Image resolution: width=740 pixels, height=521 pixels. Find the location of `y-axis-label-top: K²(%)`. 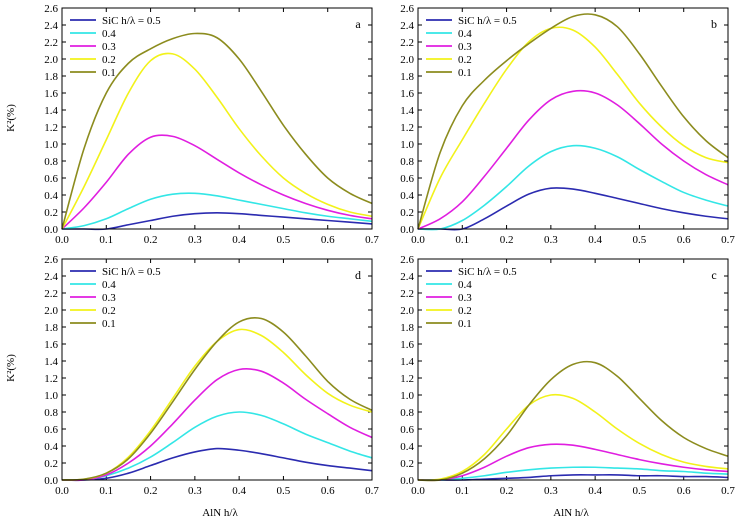

y-axis-label-top: K²(%) is located at coordinates (11, 118).